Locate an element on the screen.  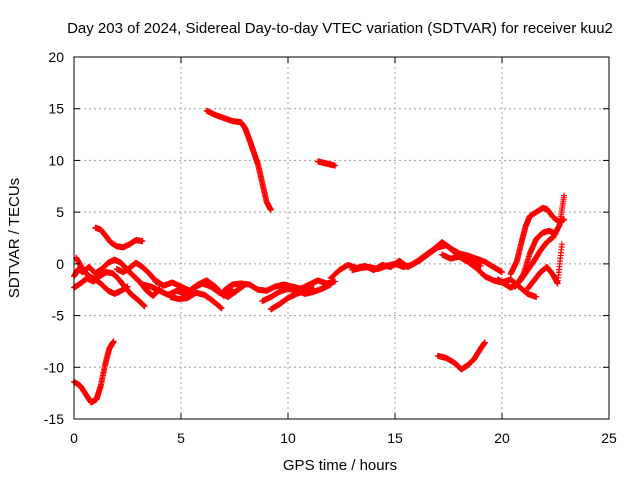
x-axis-label: GPS time / hours is located at coordinates (340, 465).